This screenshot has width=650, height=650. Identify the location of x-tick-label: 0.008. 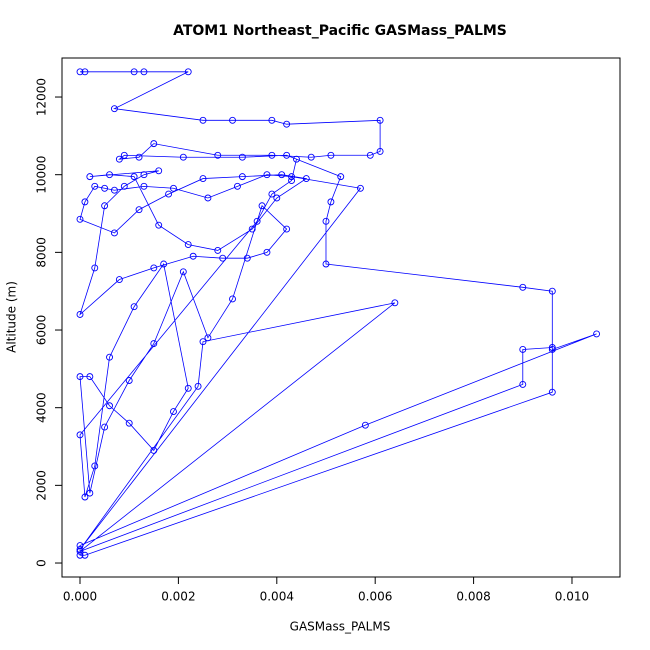
(473, 597).